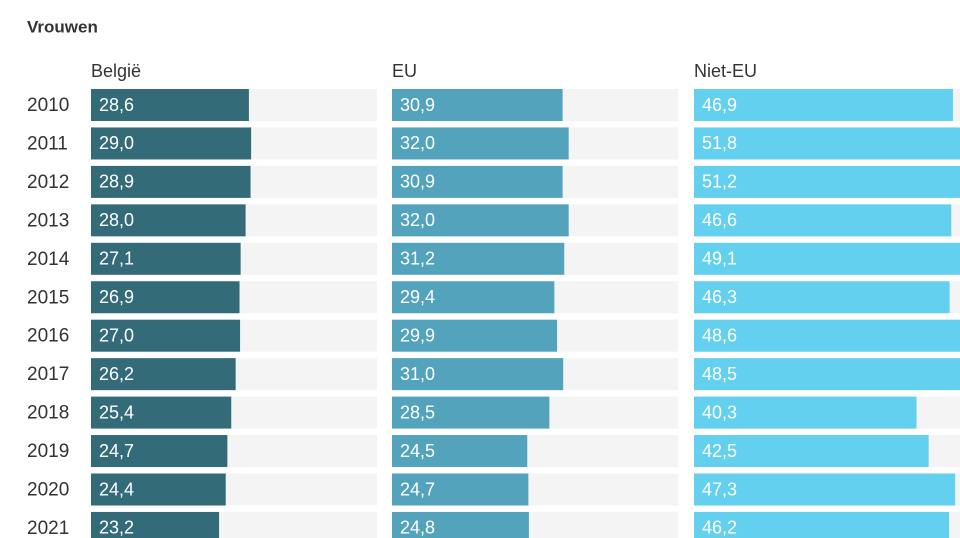 The height and width of the screenshot is (538, 960). What do you see at coordinates (48, 490) in the screenshot?
I see `y-tick-label: 2020` at bounding box center [48, 490].